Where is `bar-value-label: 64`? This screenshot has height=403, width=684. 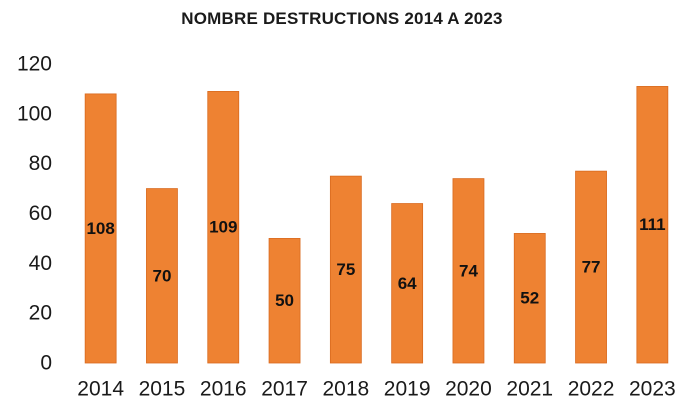
bar-value-label: 64 is located at coordinates (407, 283).